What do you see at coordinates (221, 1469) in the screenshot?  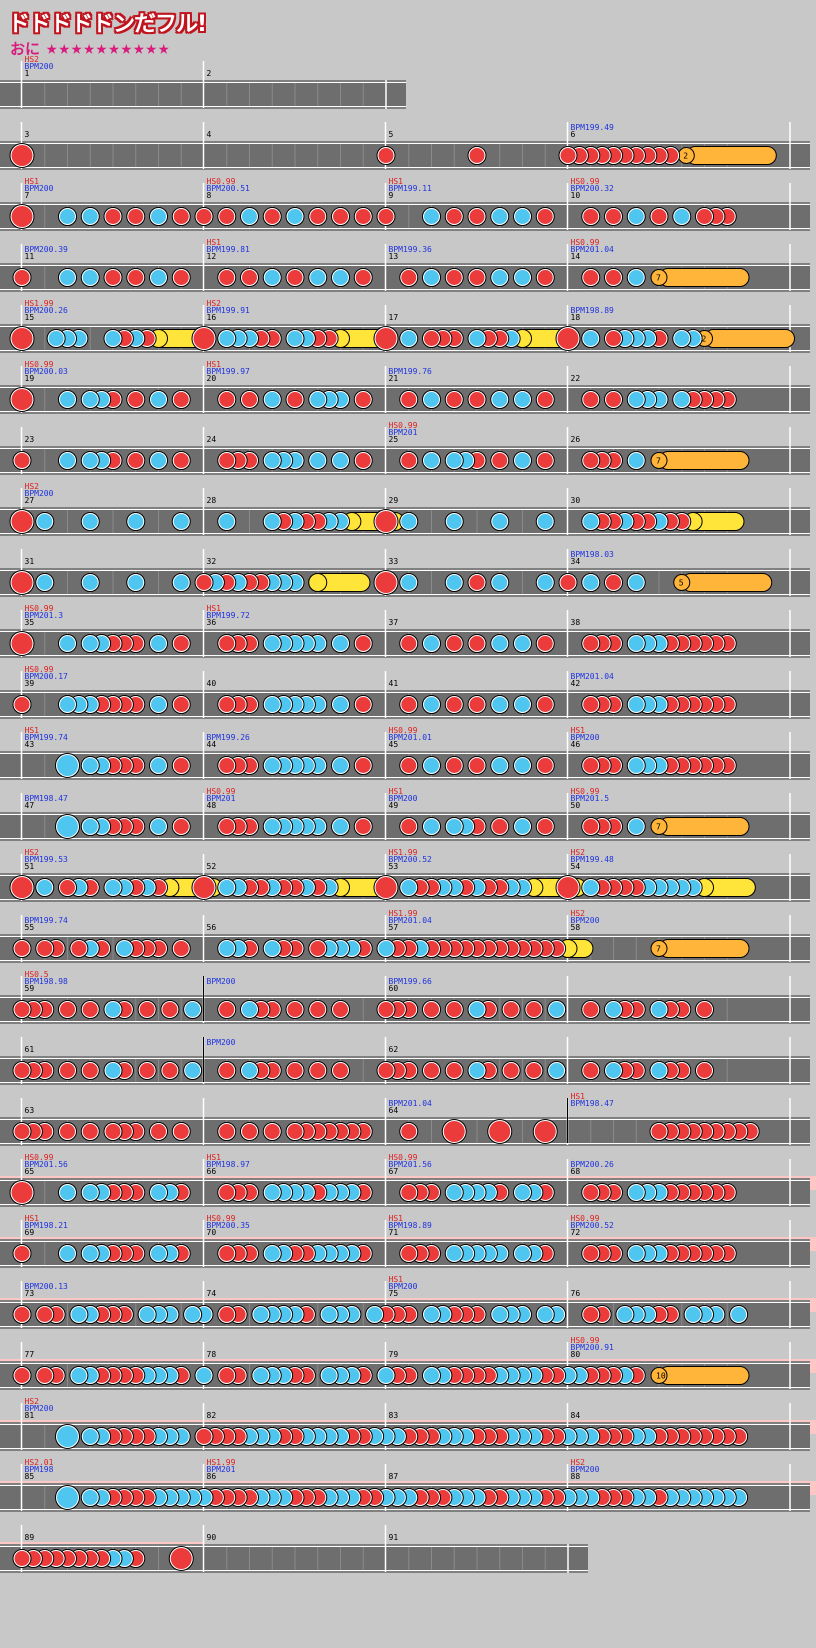 I see `bpm-label: BPM201` at bounding box center [221, 1469].